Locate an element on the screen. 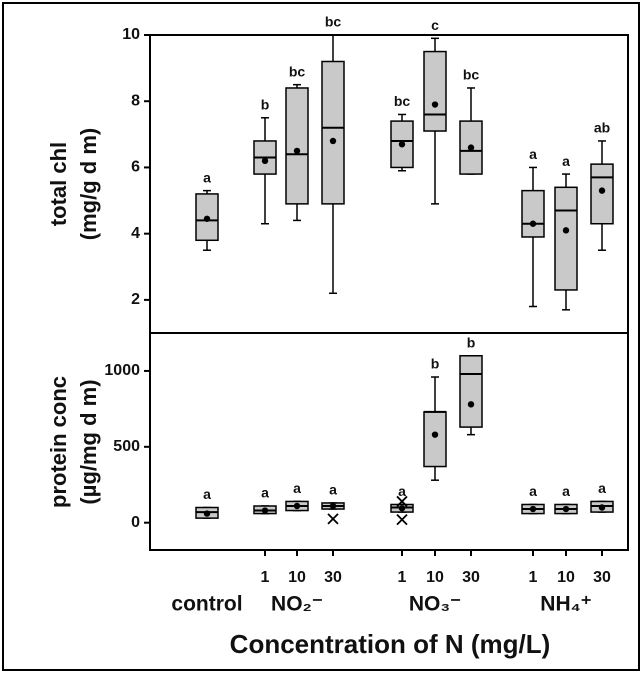 Image resolution: width=643 pixels, height=674 pixels. group-label: NO₂⁻ is located at coordinates (297, 604).